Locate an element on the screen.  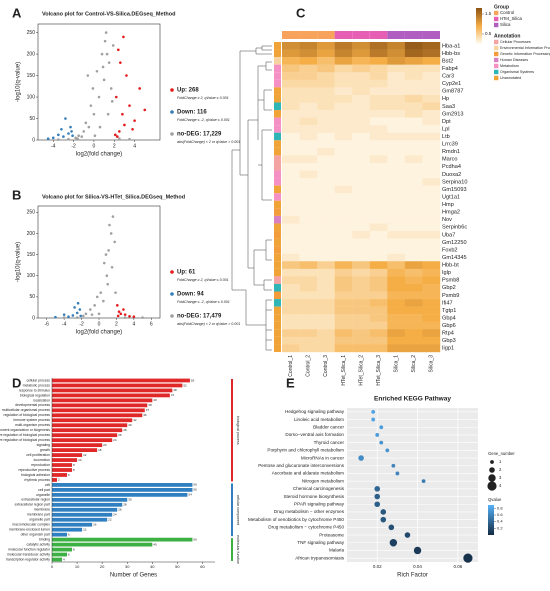
row-label: Duoxa2 is located at coordinates (451, 175).